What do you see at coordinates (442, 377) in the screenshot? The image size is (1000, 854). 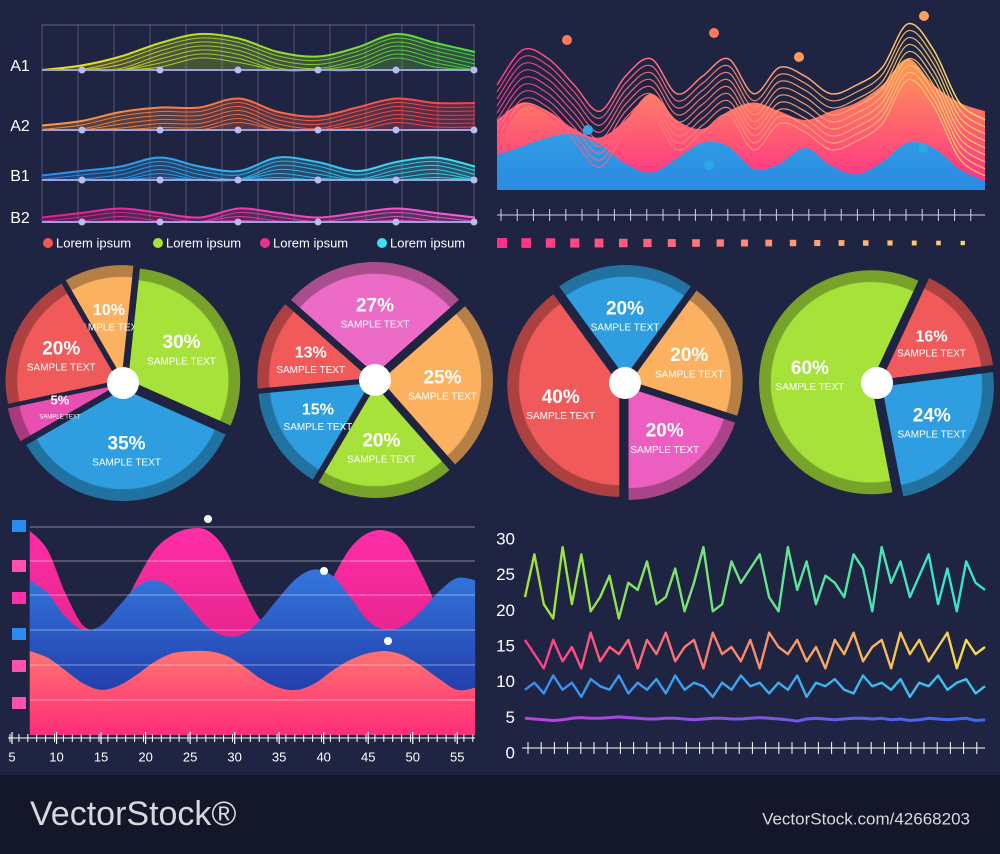 I see `slice-value-label: 25%` at bounding box center [442, 377].